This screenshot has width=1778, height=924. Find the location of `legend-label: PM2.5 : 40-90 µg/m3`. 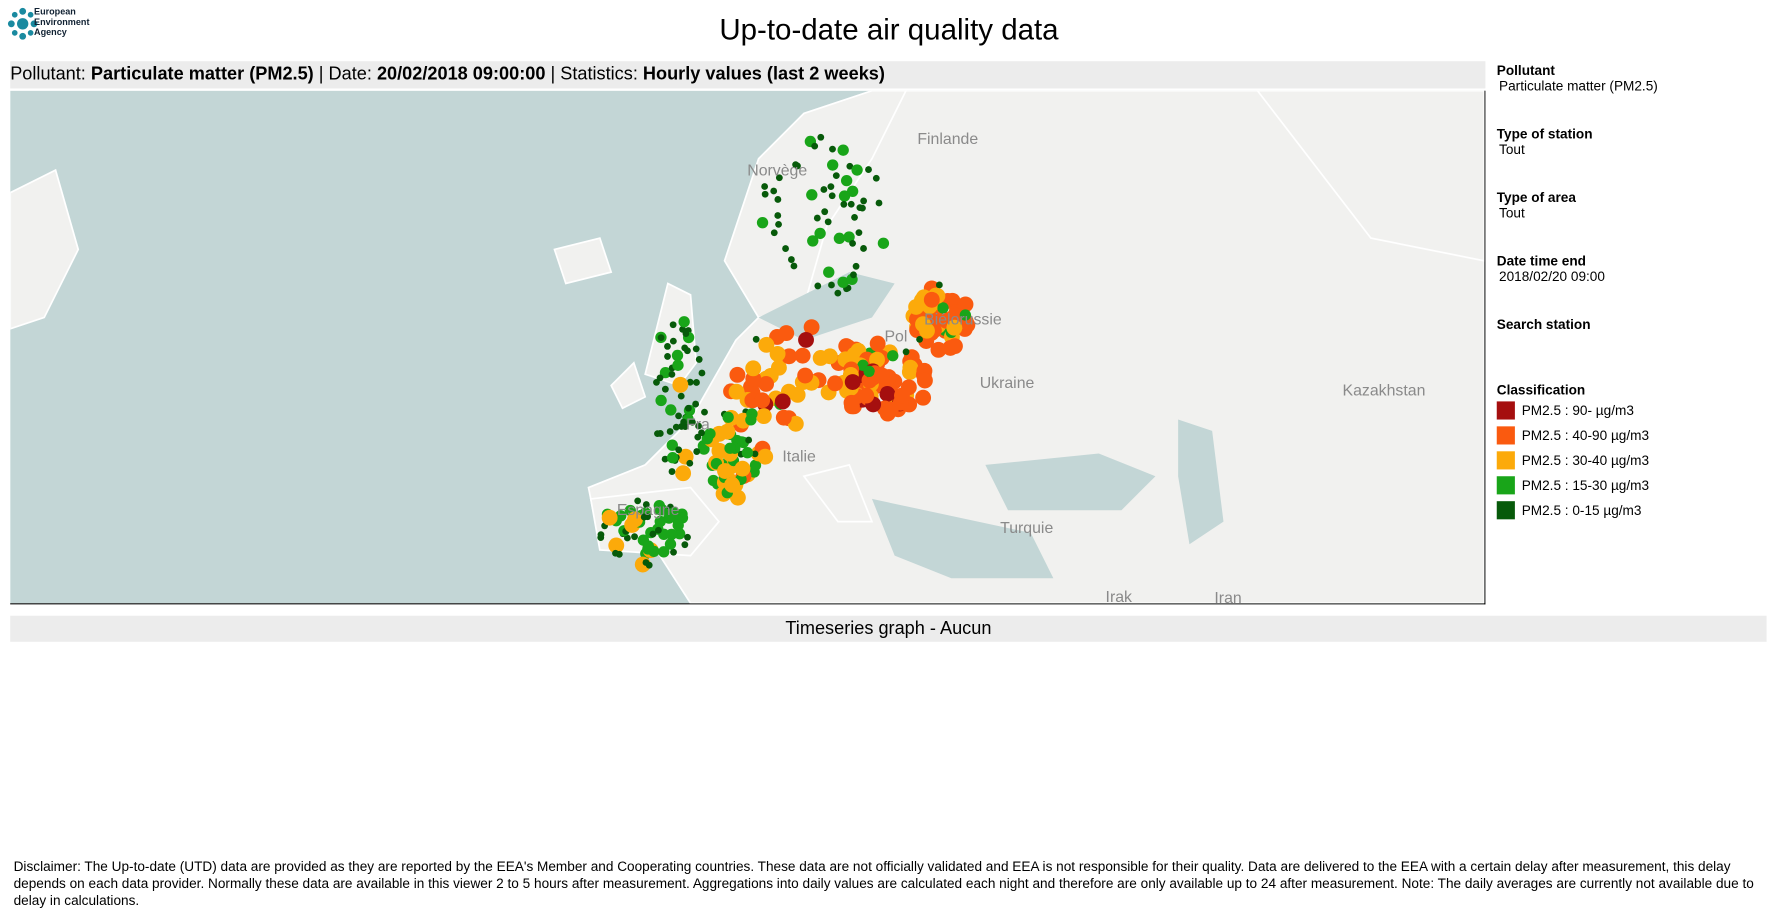

legend-label: PM2.5 : 40-90 µg/m3 is located at coordinates (1585, 435).